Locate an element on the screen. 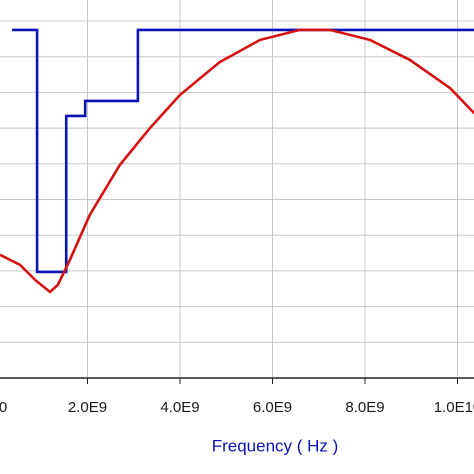  x-tick-label: 2.0E9 is located at coordinates (87, 407).